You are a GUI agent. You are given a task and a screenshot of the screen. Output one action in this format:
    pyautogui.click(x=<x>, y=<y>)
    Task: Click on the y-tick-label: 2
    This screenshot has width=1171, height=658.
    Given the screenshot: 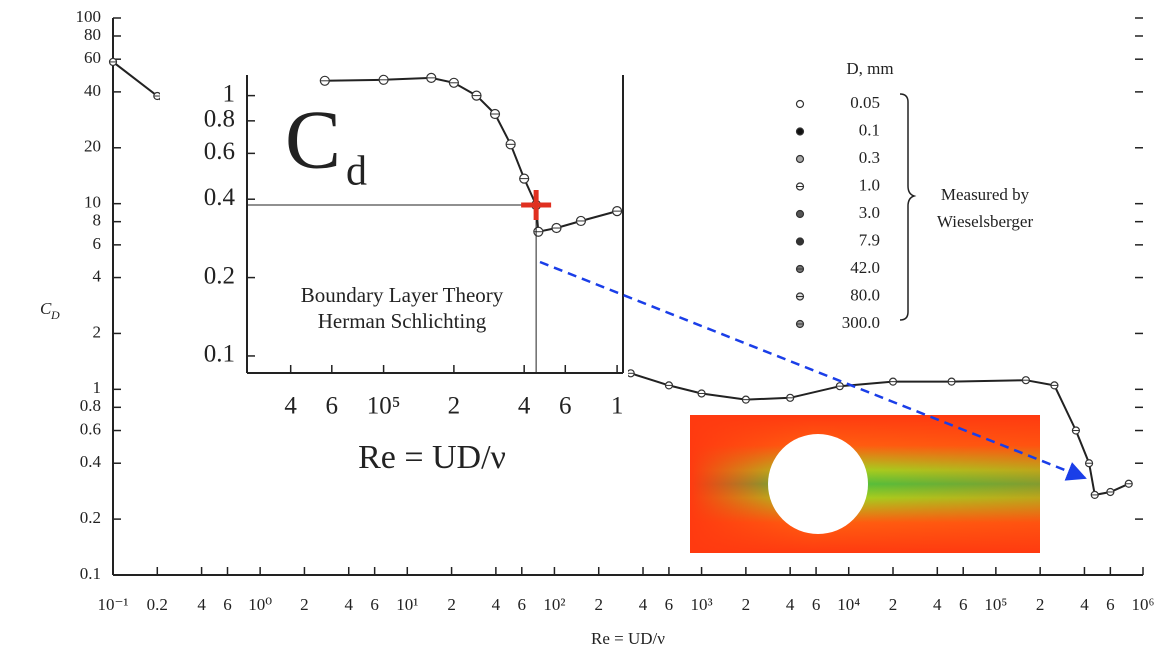 What is the action you would take?
    pyautogui.click(x=97, y=331)
    